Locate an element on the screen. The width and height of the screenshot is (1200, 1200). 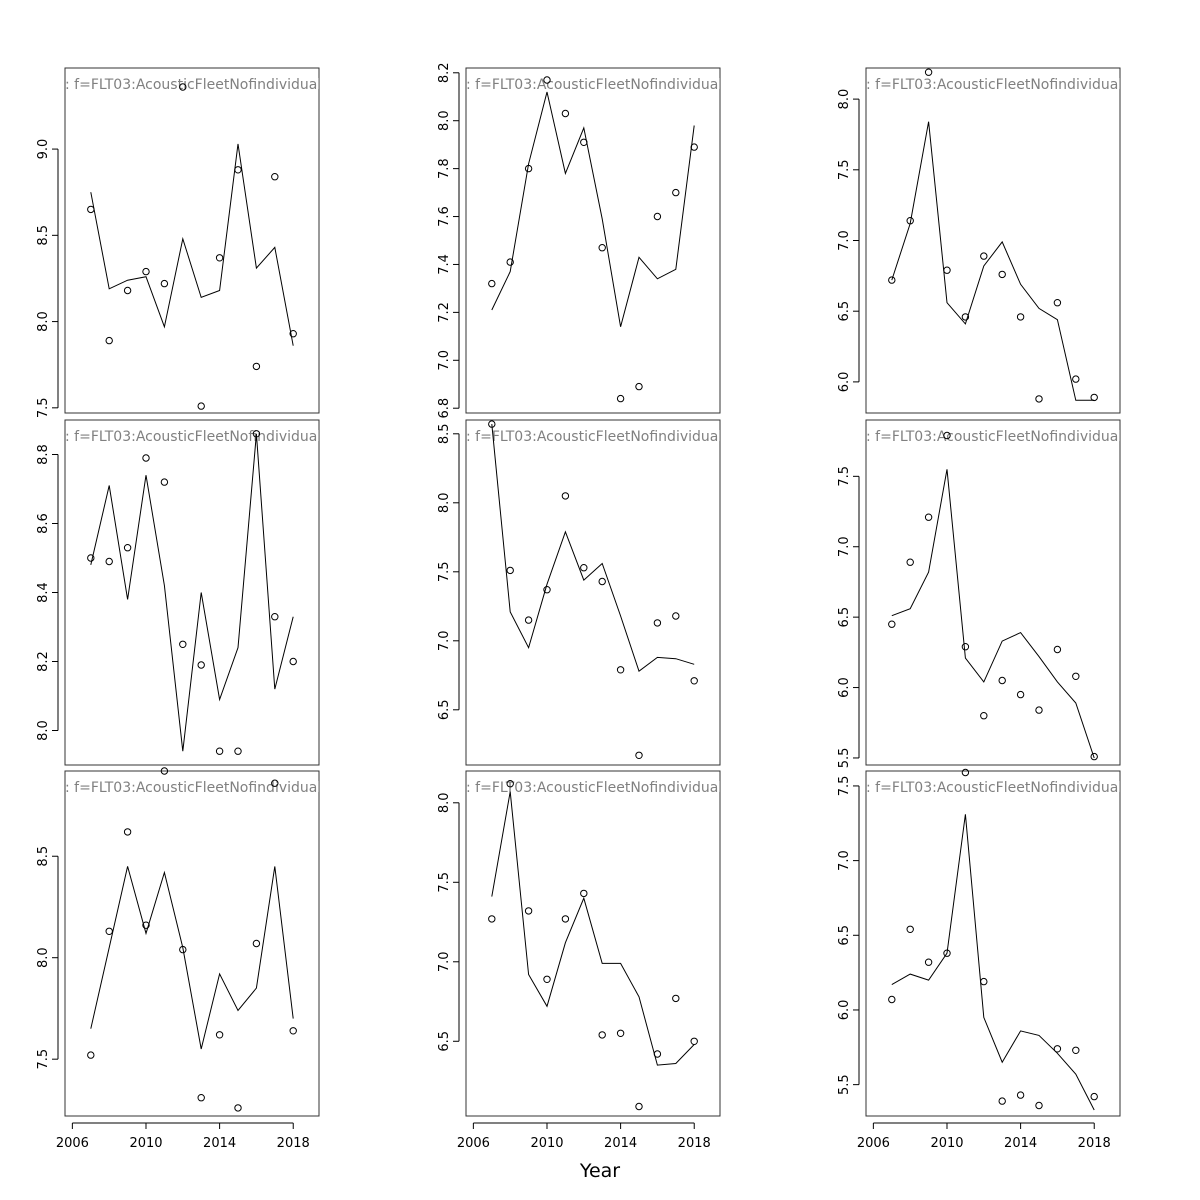
y-tick-label: 7.4 is located at coordinates (444, 264).